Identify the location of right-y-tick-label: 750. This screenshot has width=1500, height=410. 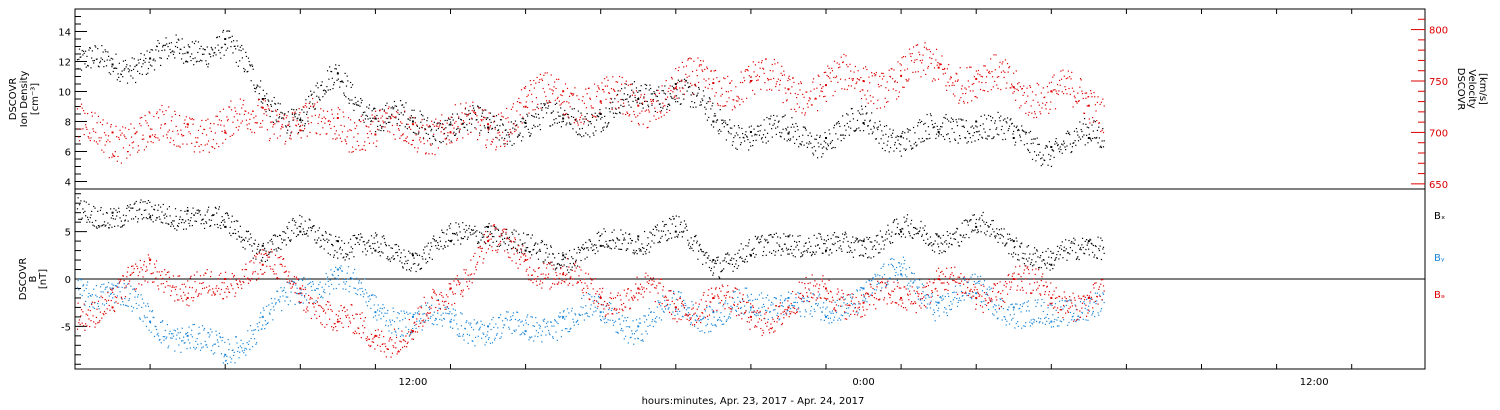
(1438, 82).